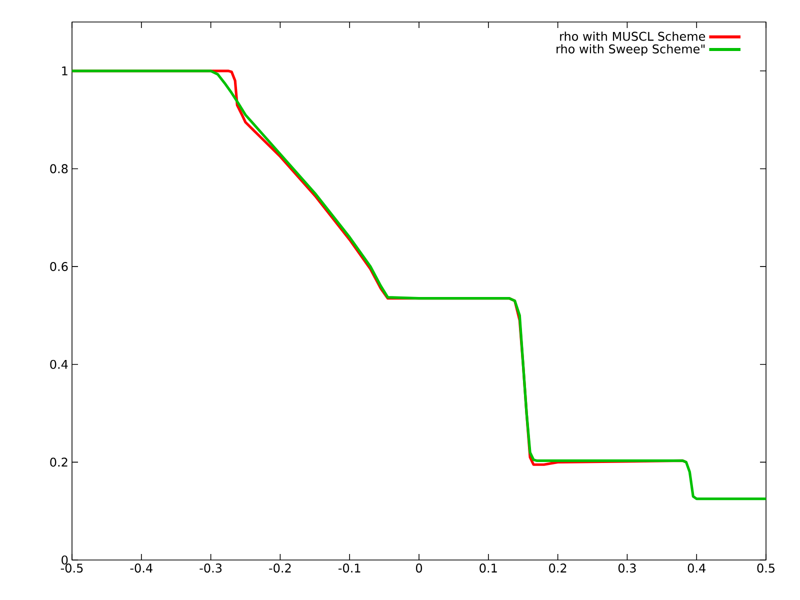 This screenshot has height=600, width=800. What do you see at coordinates (627, 568) in the screenshot?
I see `x-tick-label: 0.3` at bounding box center [627, 568].